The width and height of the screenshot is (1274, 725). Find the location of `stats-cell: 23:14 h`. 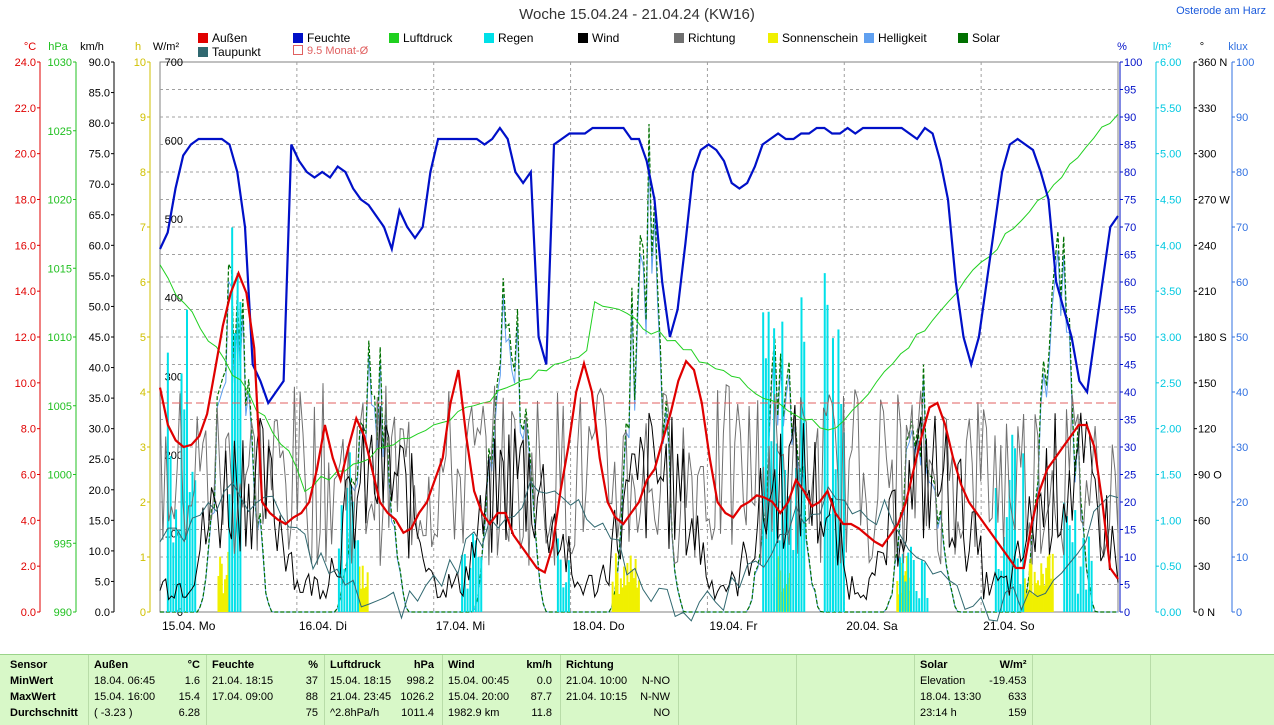

stats-cell: 23:14 h is located at coordinates (938, 713).